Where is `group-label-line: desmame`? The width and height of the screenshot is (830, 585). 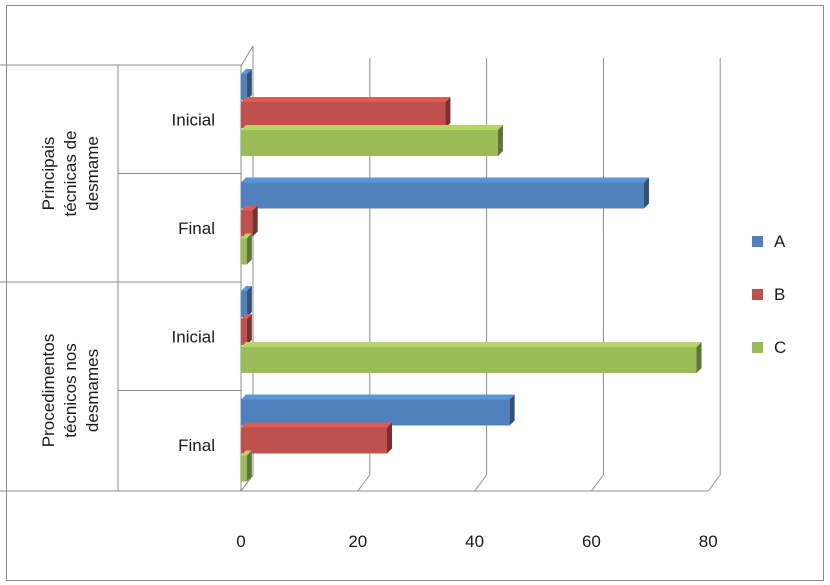 group-label-line: desmame is located at coordinates (92, 173).